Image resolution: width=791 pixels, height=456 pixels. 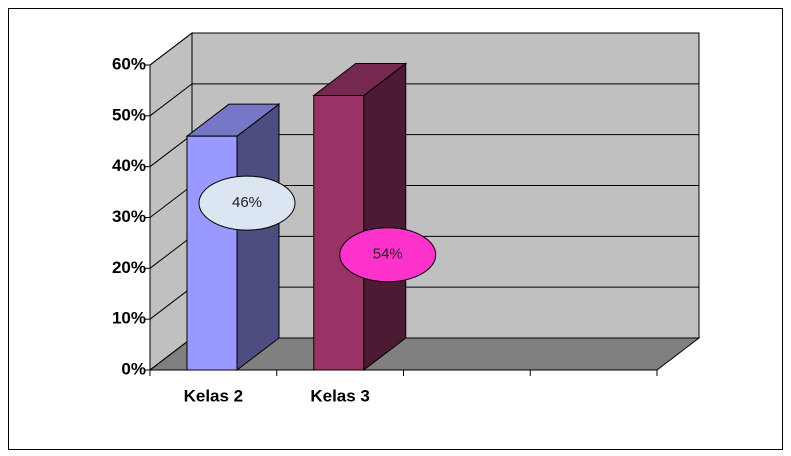 What do you see at coordinates (340, 395) in the screenshot?
I see `x-tick-label: Kelas 3` at bounding box center [340, 395].